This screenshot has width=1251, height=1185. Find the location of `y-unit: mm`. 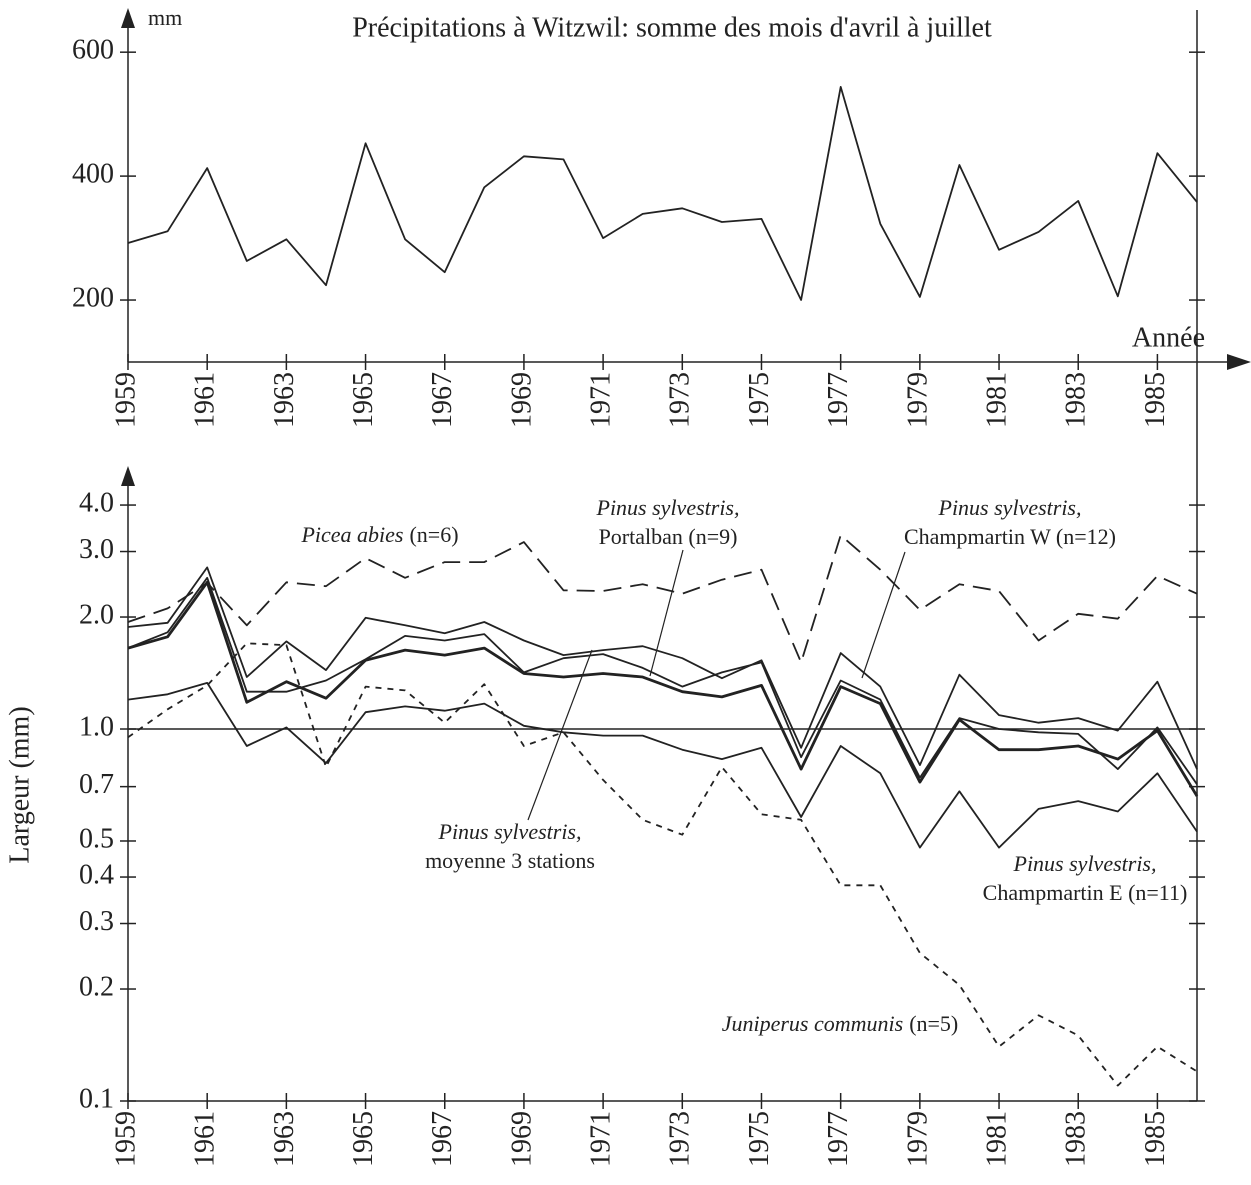

y-unit: mm is located at coordinates (165, 17).